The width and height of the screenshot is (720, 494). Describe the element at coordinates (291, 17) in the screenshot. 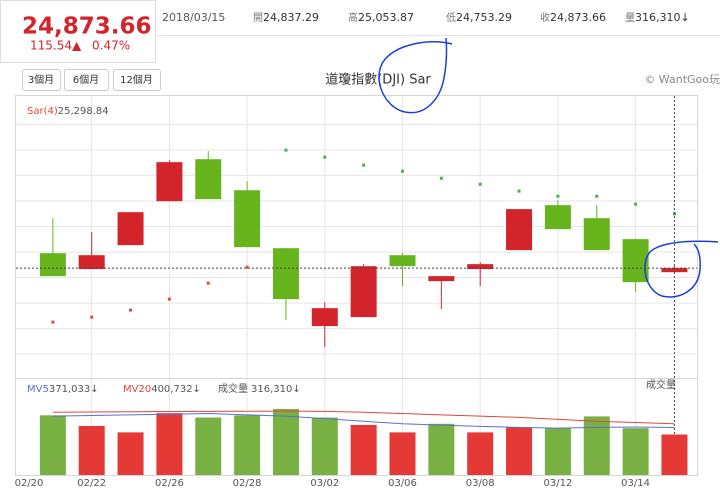

I see `text-part: 24,837.29` at that location.